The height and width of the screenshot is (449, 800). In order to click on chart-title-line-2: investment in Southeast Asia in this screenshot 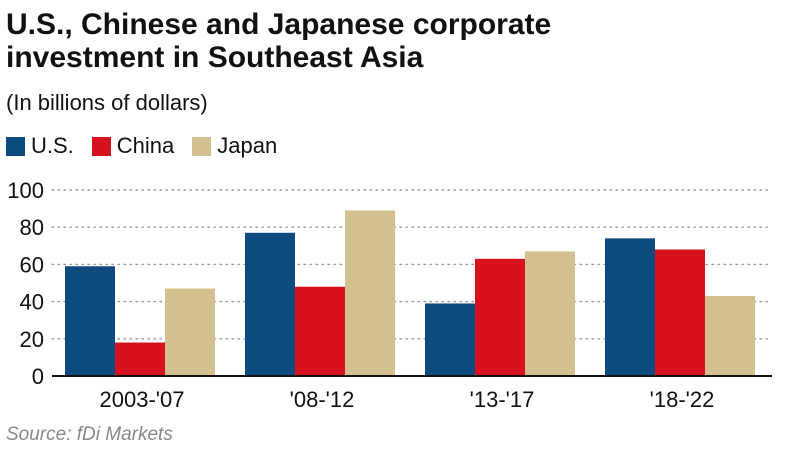, I will do `click(215, 57)`.